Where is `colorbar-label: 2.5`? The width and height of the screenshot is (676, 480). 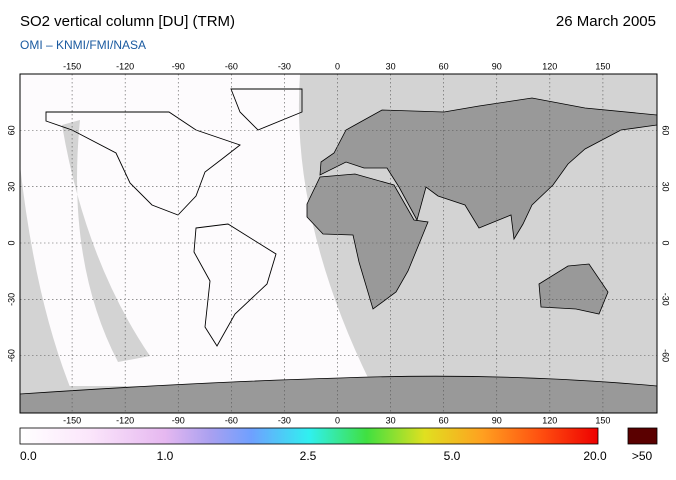
colorbar-label: 2.5 is located at coordinates (308, 456).